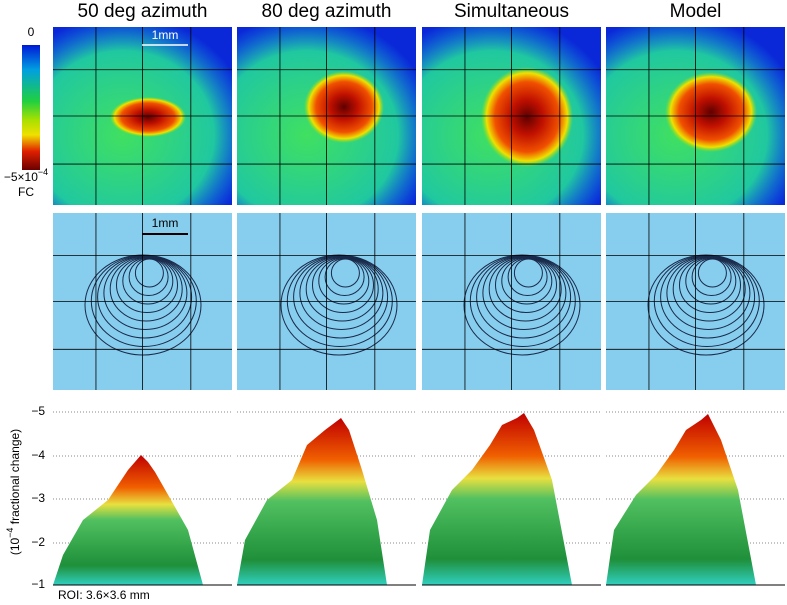  Describe the element at coordinates (38, 455) in the screenshot. I see `y-tick-label: −4` at that location.